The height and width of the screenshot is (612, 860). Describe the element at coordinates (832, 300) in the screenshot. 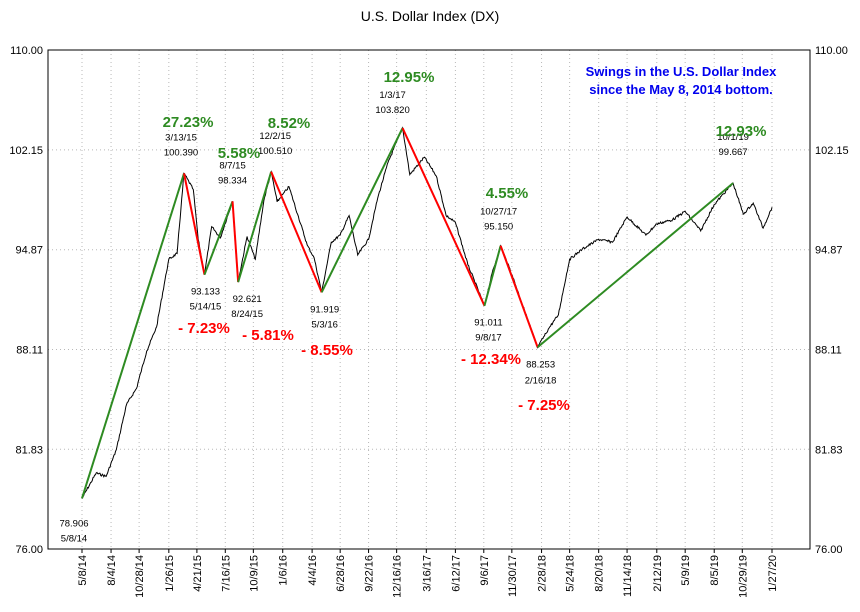

I see `y-axis-right: 76.00 81.83 88.11 94.87 102.15 110.00` at that location.